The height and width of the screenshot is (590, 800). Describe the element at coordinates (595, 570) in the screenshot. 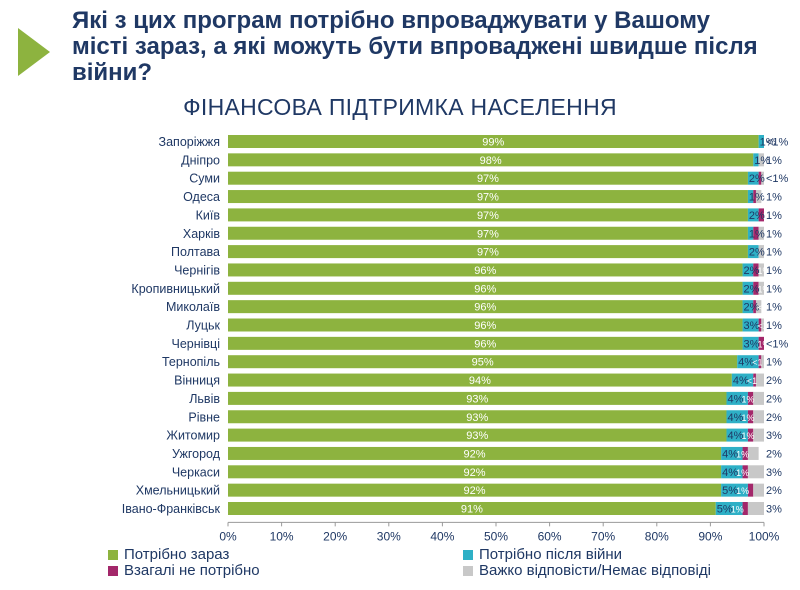

I see `legend-label-hard-to-say: Важко відповісти/Немає відповіді` at that location.